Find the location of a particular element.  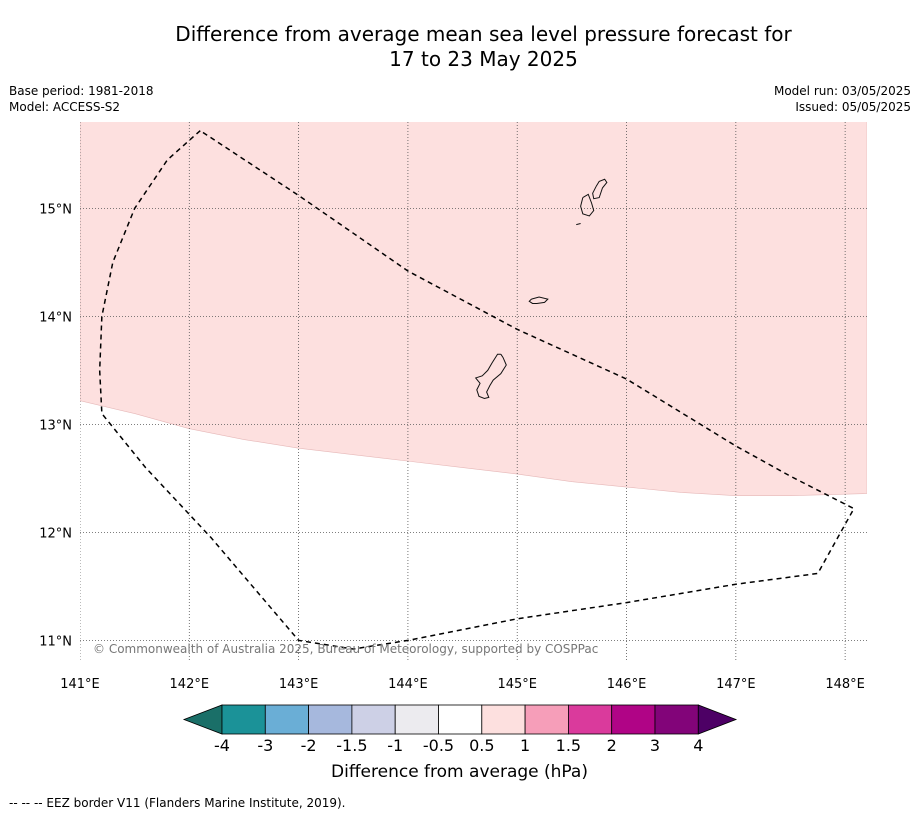

lon-tick-label: 143°E is located at coordinates (299, 684).